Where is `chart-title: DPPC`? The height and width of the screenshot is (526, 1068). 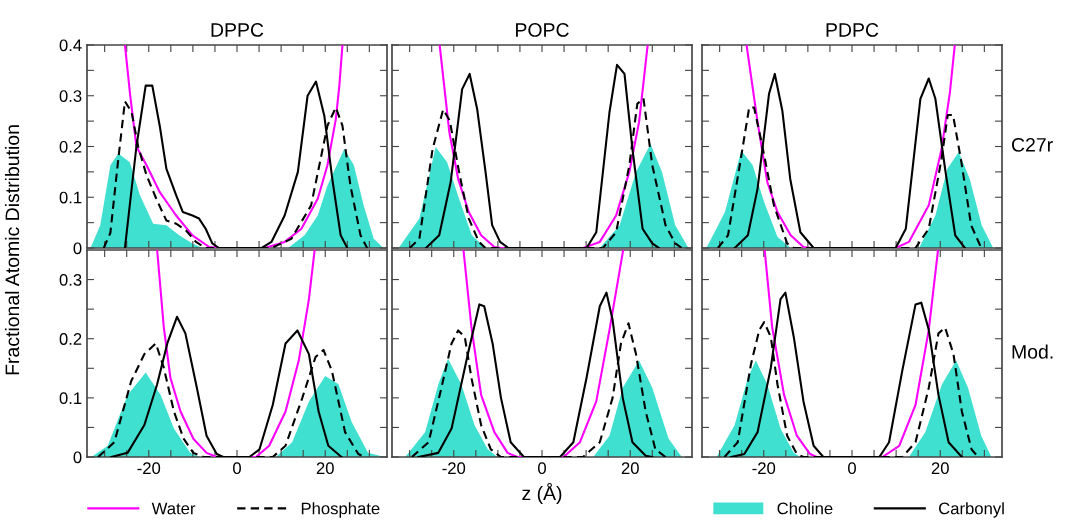
chart-title: DPPC is located at coordinates (237, 30).